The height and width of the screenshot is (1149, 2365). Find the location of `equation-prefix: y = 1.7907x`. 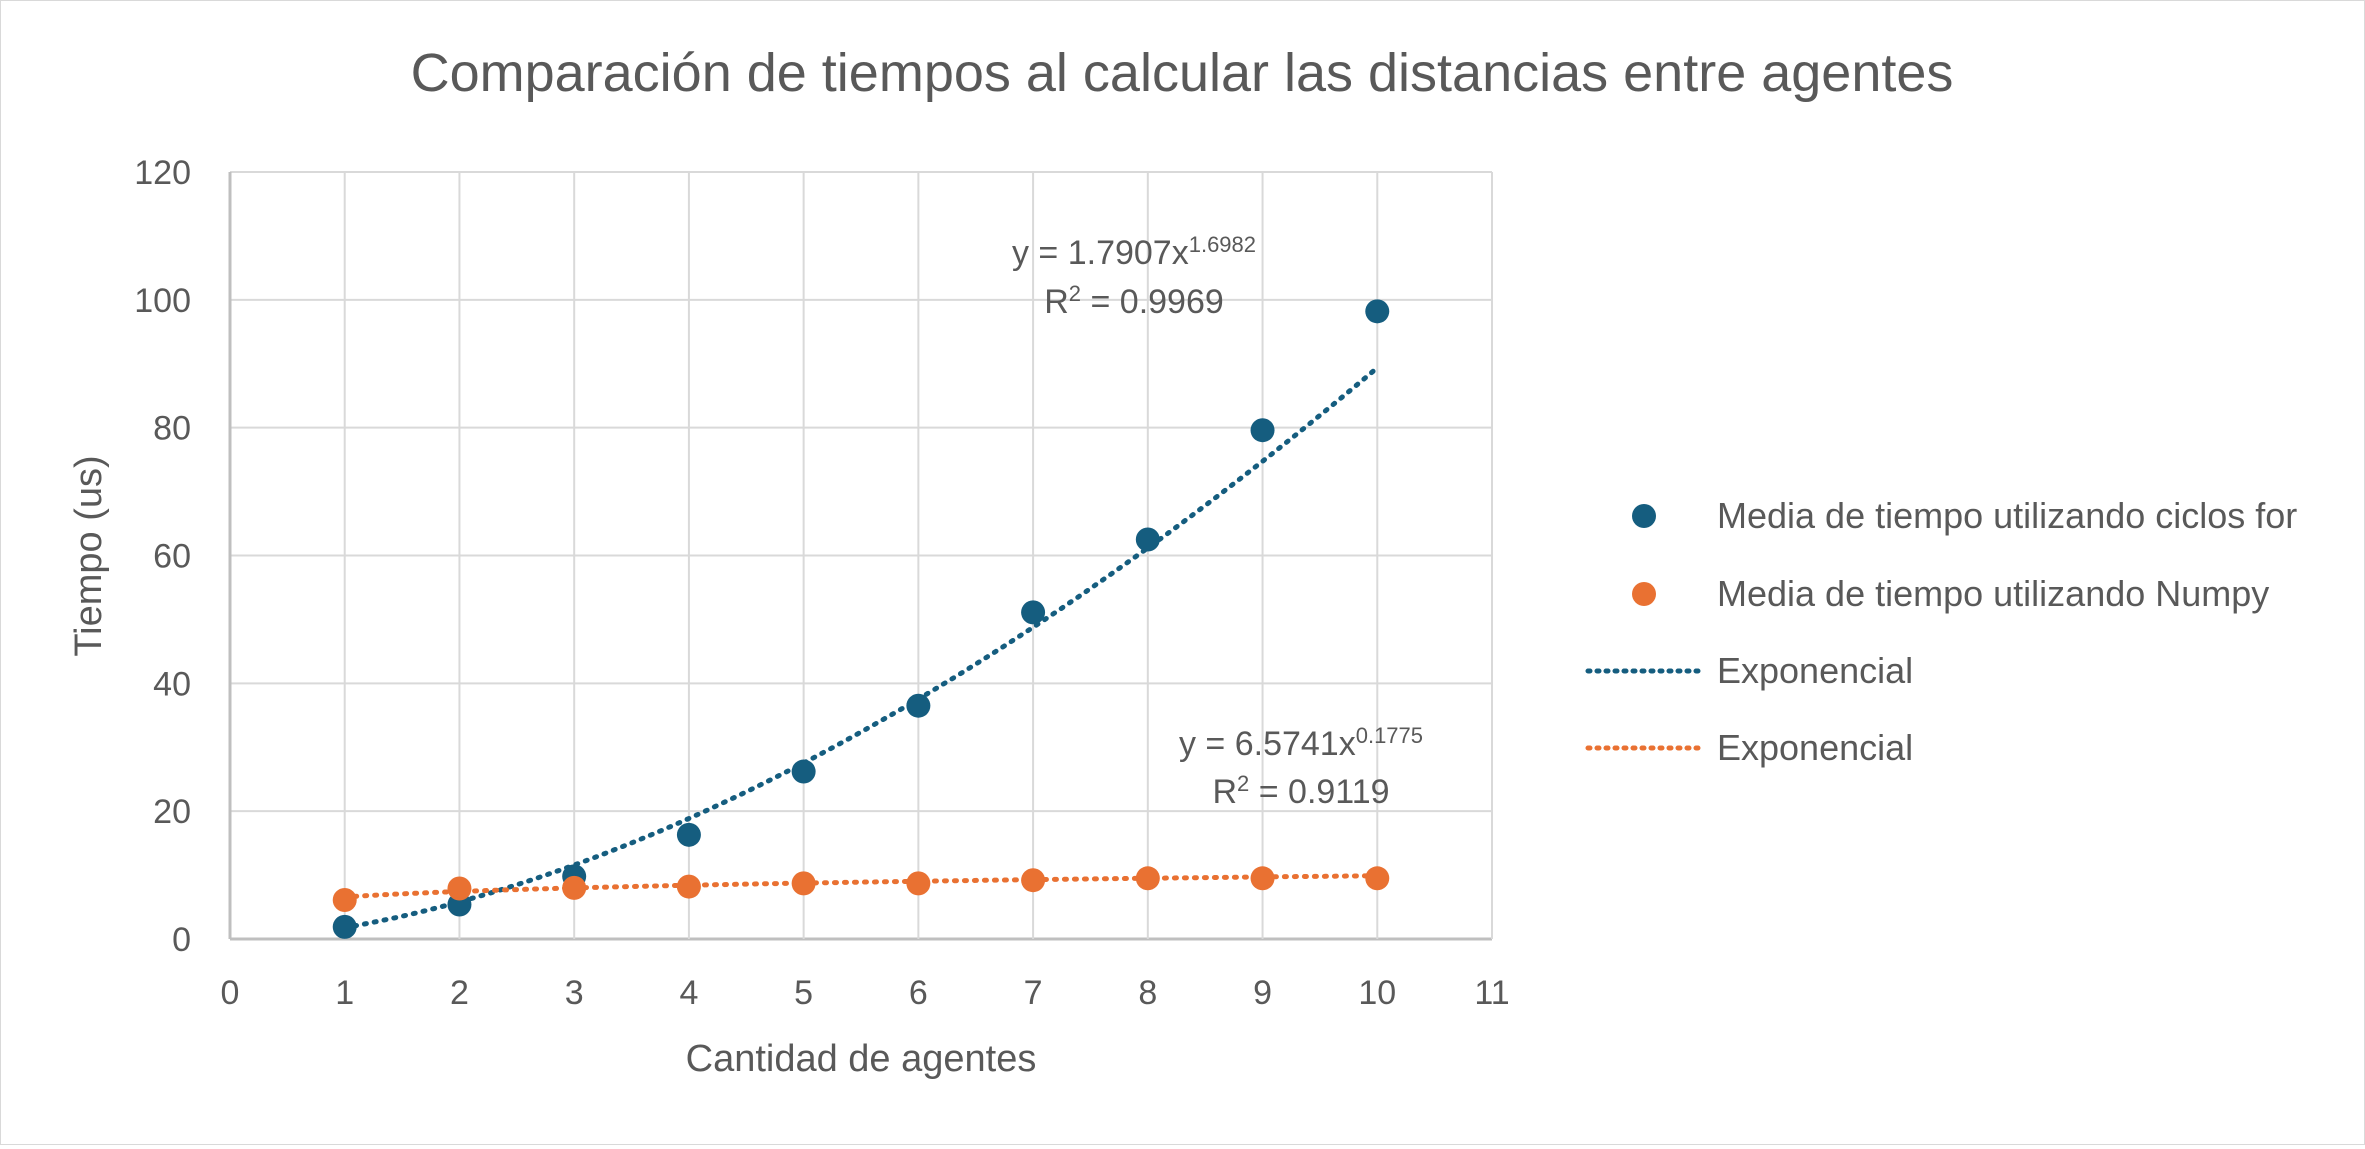

equation-prefix: y = 1.7907x is located at coordinates (1100, 253).